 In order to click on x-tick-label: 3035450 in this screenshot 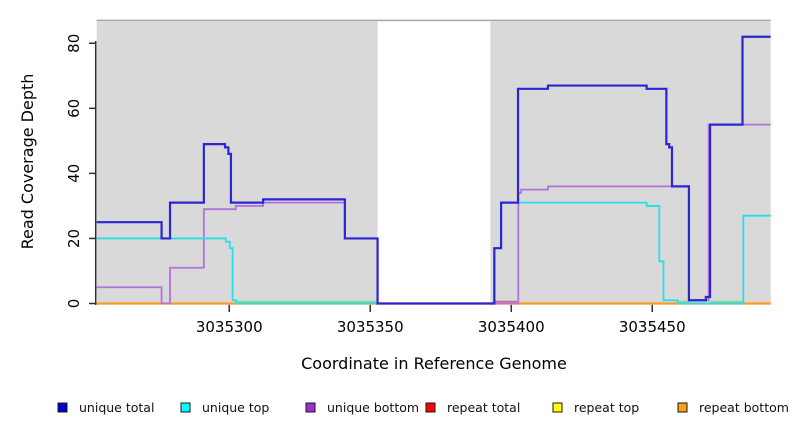, I will do `click(652, 327)`.